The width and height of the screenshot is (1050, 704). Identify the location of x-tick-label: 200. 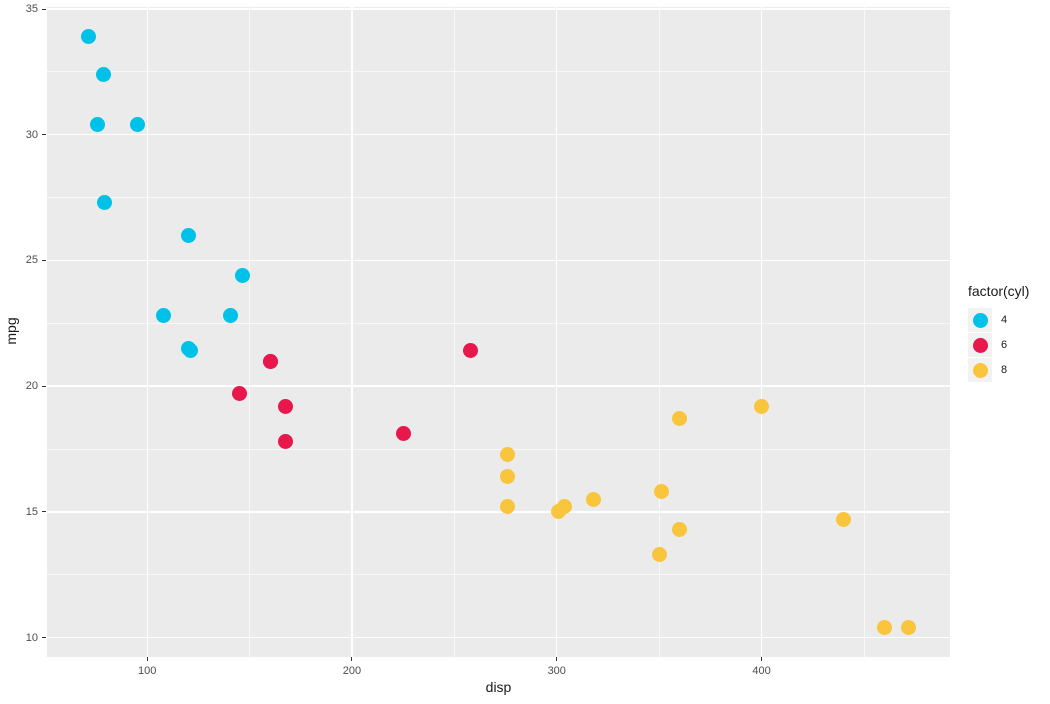
(352, 671).